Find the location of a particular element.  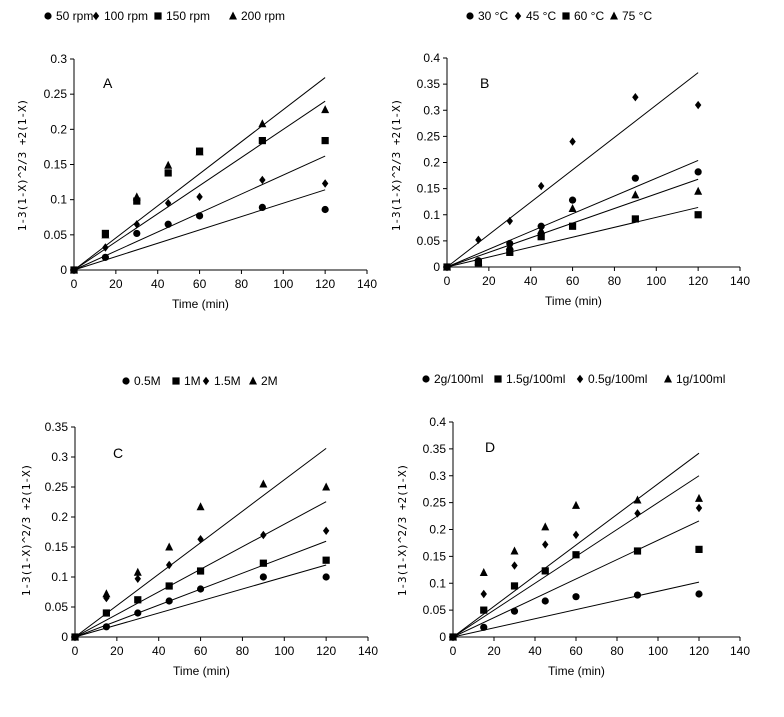

panel-c-x-tick-label: 20 is located at coordinates (117, 651).